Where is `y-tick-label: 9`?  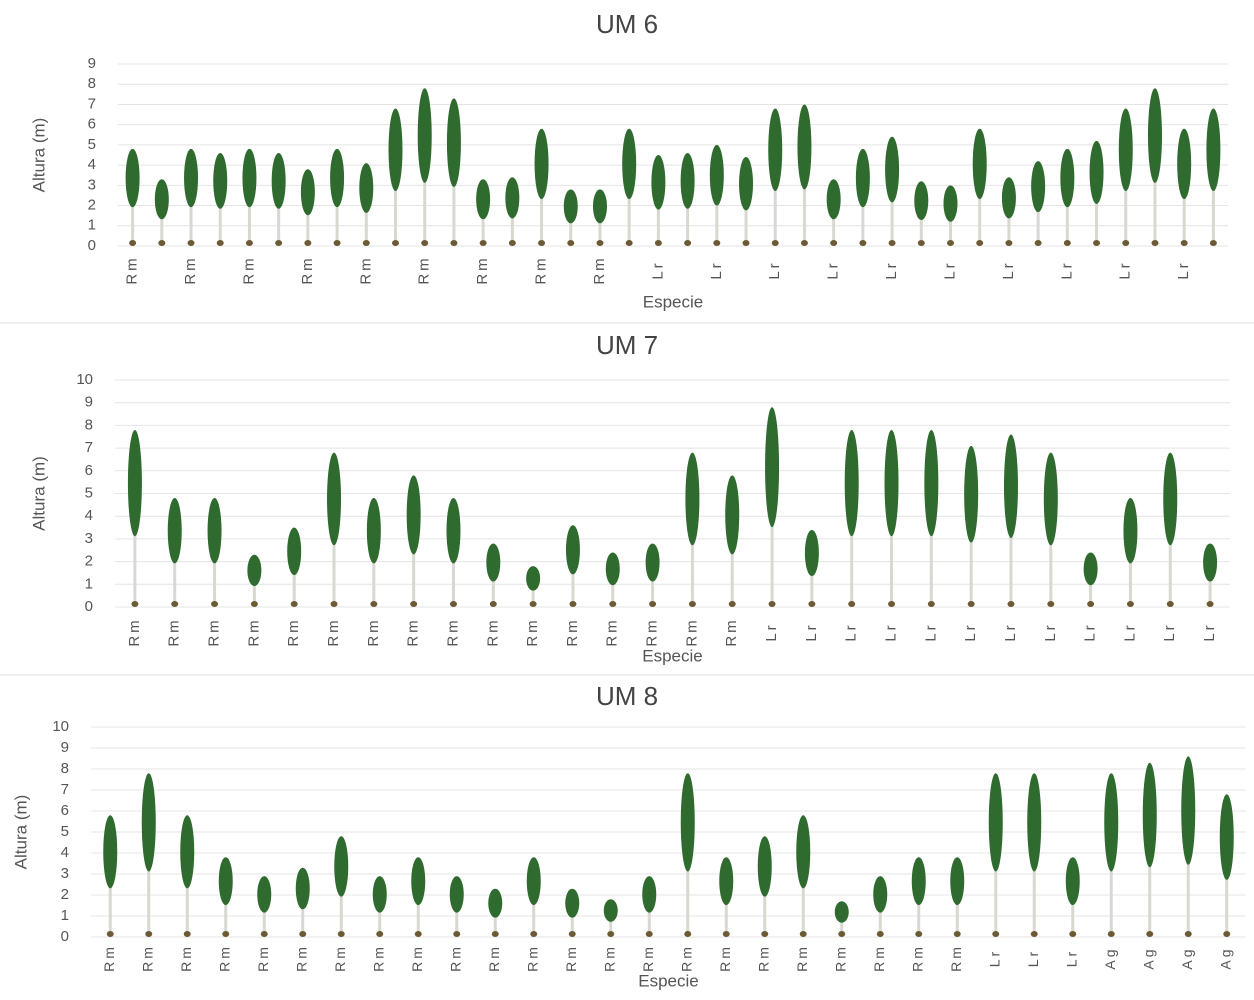
y-tick-label: 9 is located at coordinates (89, 402).